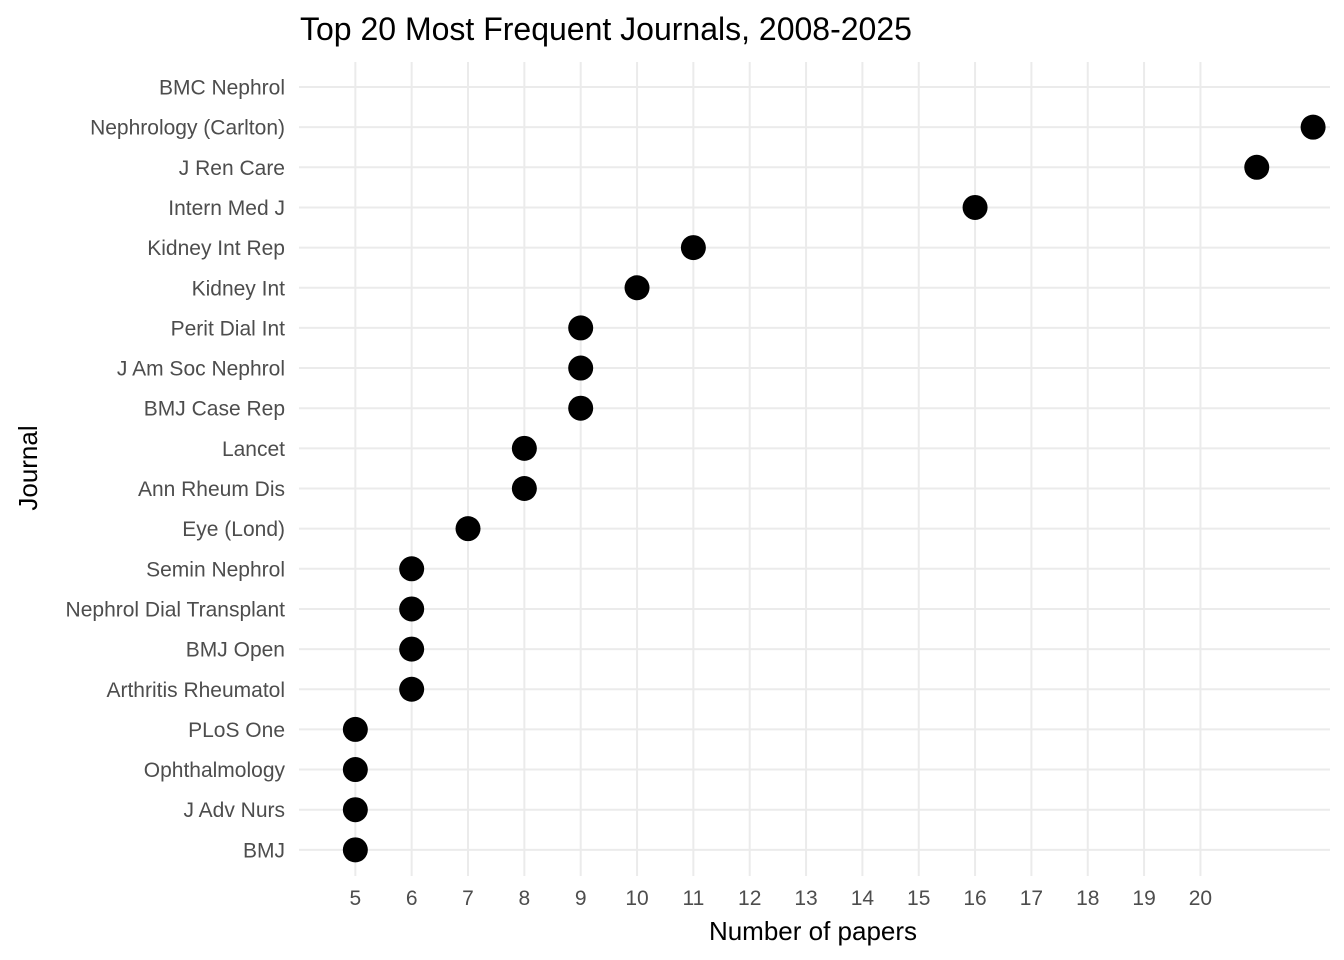 The width and height of the screenshot is (1344, 960). What do you see at coordinates (636, 898) in the screenshot?
I see `x-tick-label: 10` at bounding box center [636, 898].